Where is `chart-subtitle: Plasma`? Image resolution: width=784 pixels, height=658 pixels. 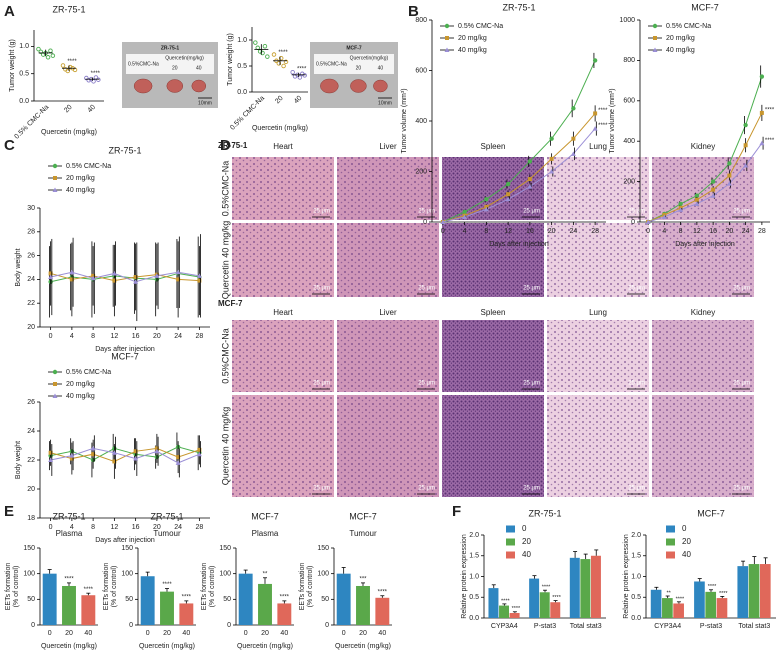 chart-subtitle: Plasma is located at coordinates (265, 533).